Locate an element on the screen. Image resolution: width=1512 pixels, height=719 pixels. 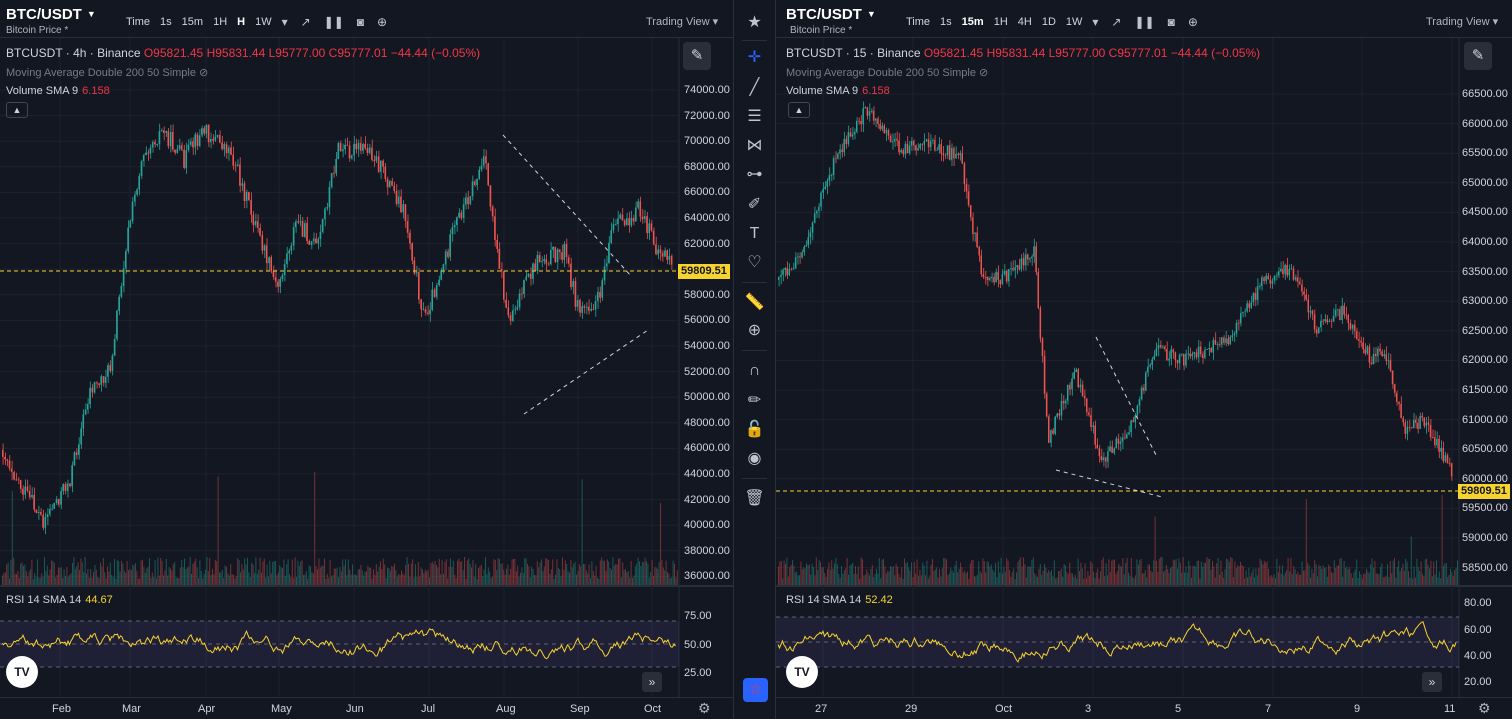
magnet-icon: ∩ is located at coordinates (754, 370).